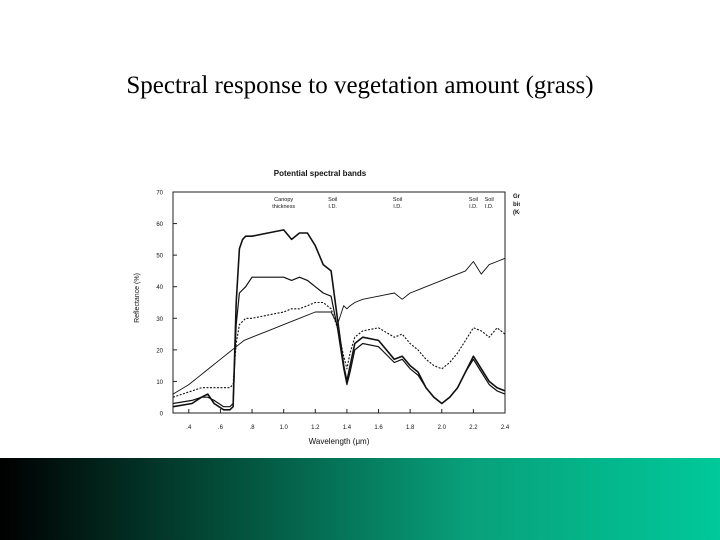 The image size is (720, 540). Describe the element at coordinates (516, 197) in the screenshot. I see `legend-biomass-header: Green` at that location.